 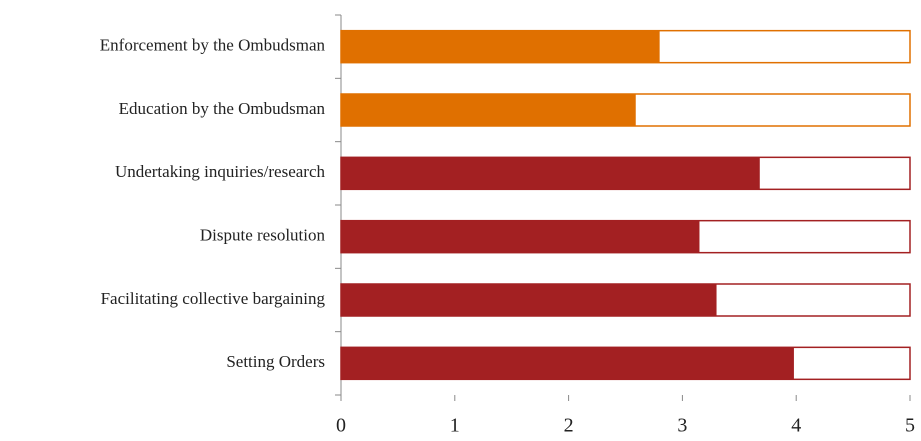 I want to click on x-tick-label: 4, so click(x=796, y=426).